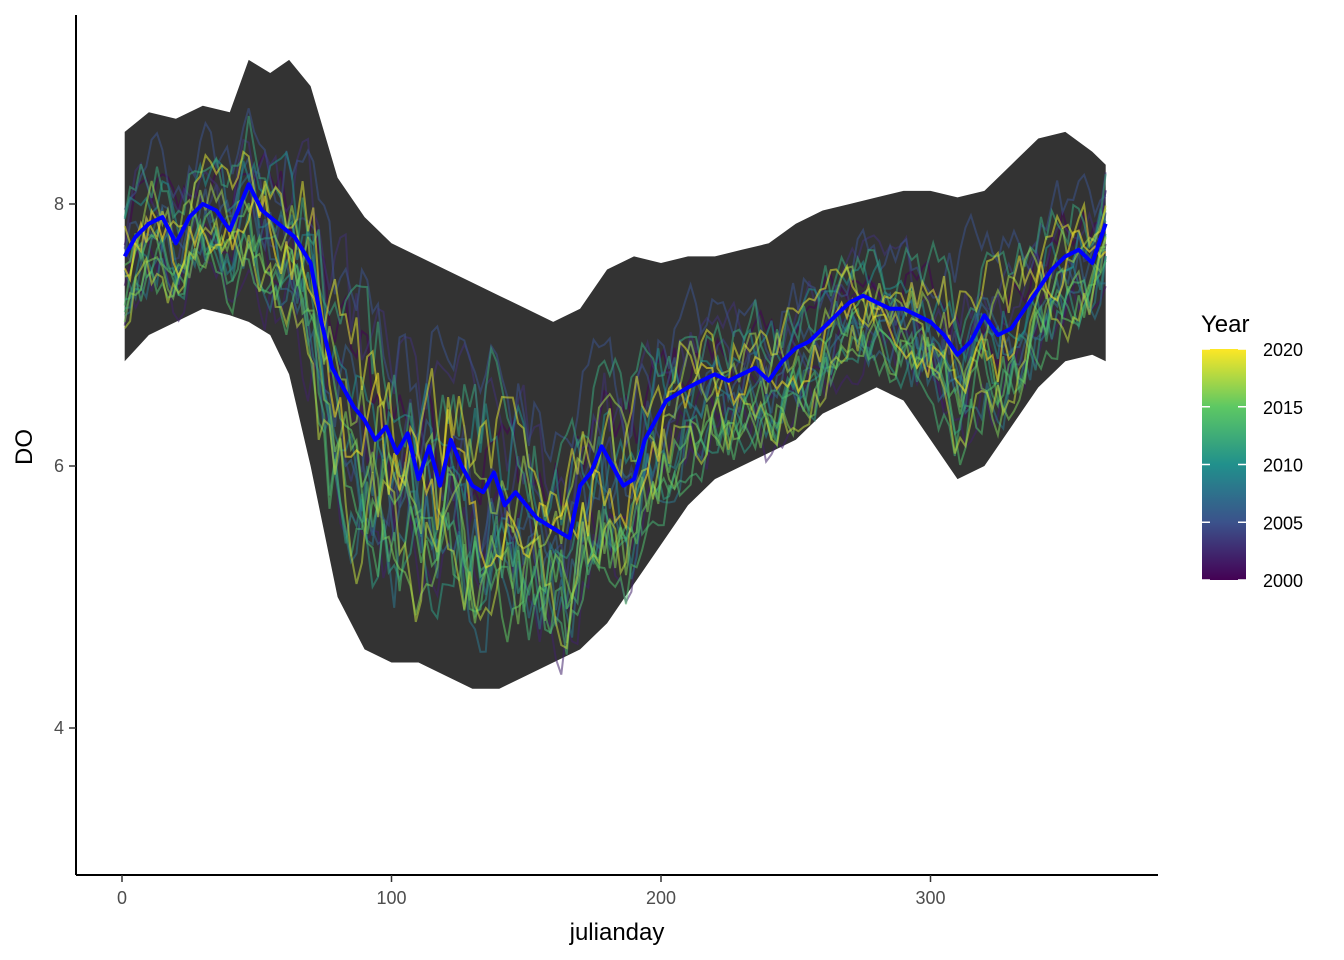  Describe the element at coordinates (391, 898) in the screenshot. I see `x-tick-label: 100` at that location.